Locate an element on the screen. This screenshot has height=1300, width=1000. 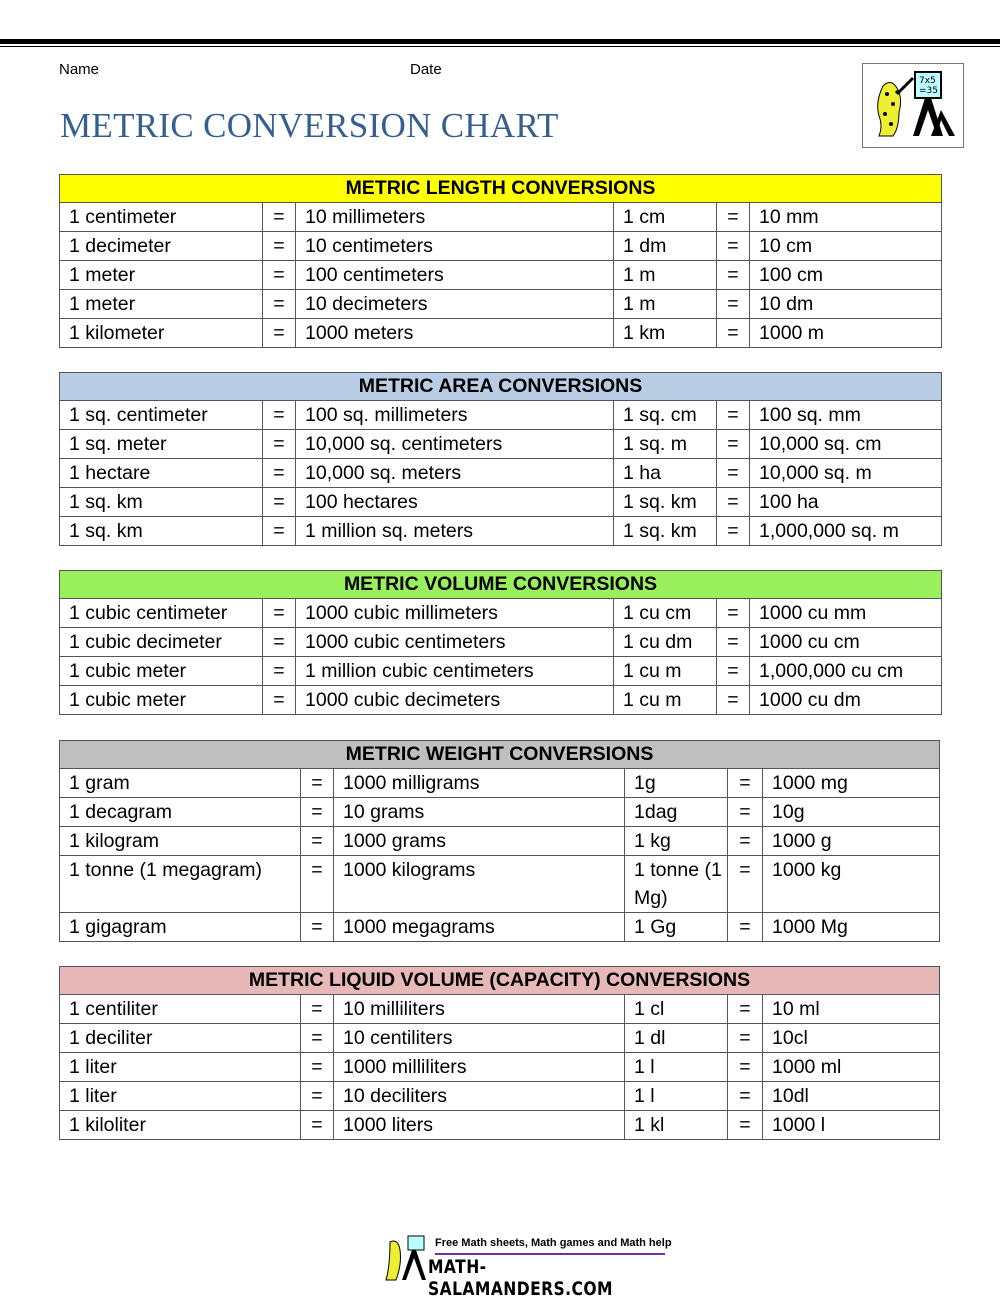
page-title: METRIC CONVERSION CHART is located at coordinates (309, 125).